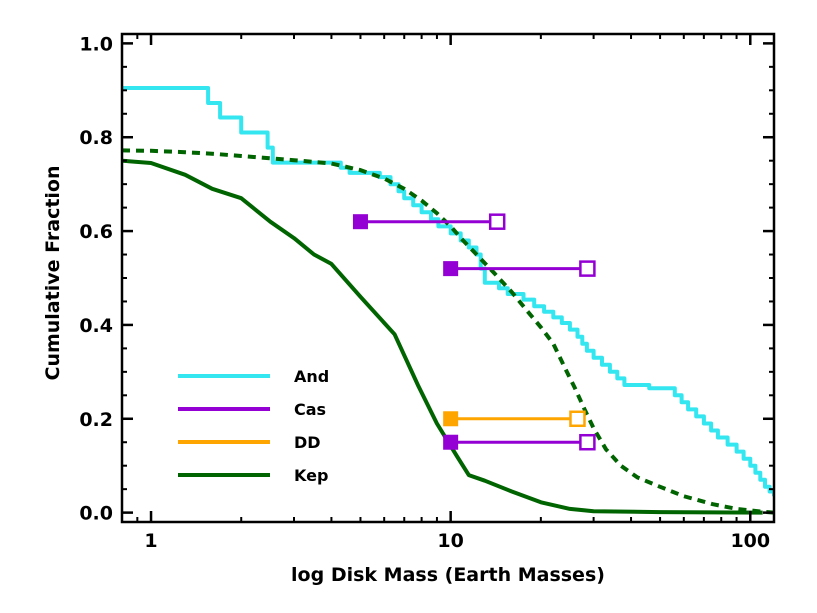  I want to click on legend-label-kep: Kep, so click(311, 475).